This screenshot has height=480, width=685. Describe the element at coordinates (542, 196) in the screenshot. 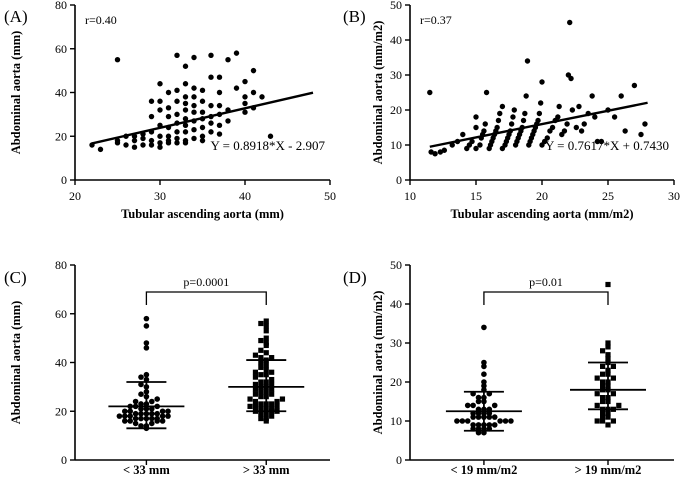

I see `x-tick-label: 20` at that location.